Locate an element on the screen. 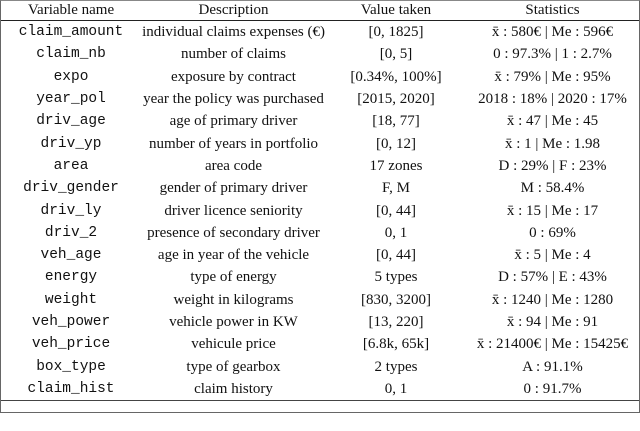  variable-name-cell: driv_yp is located at coordinates (71, 143).